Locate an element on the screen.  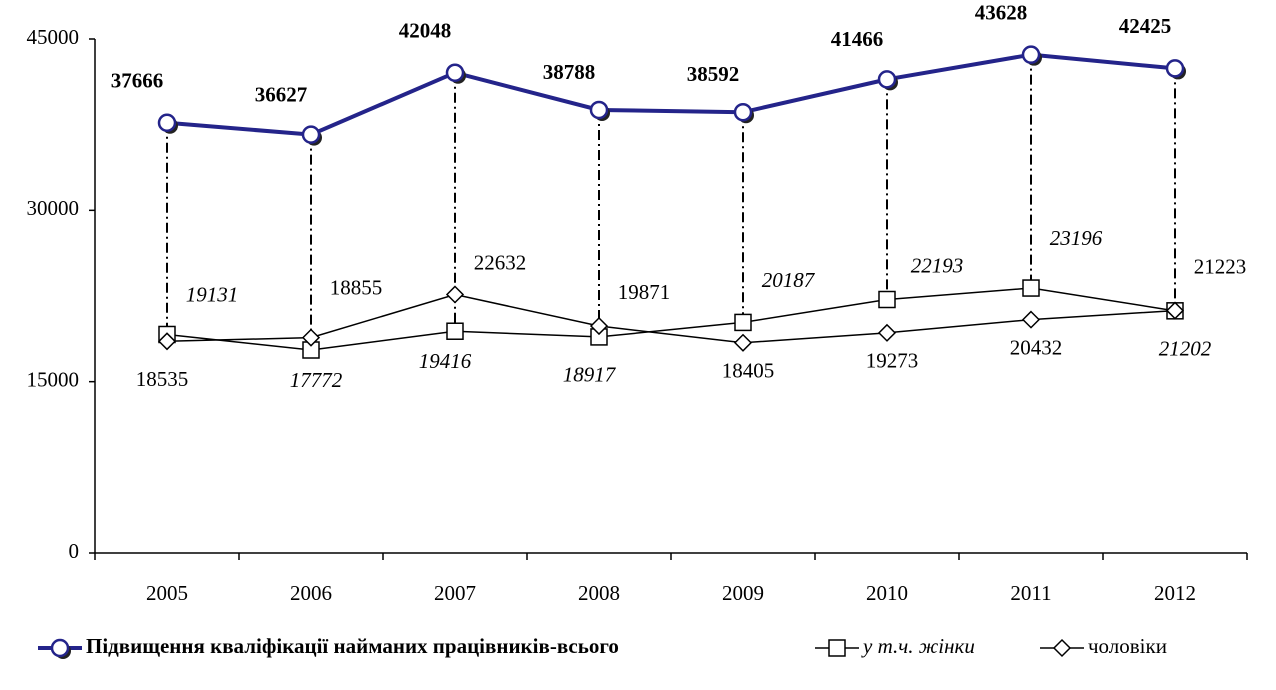
x-tick-label: 2009 is located at coordinates (743, 593).